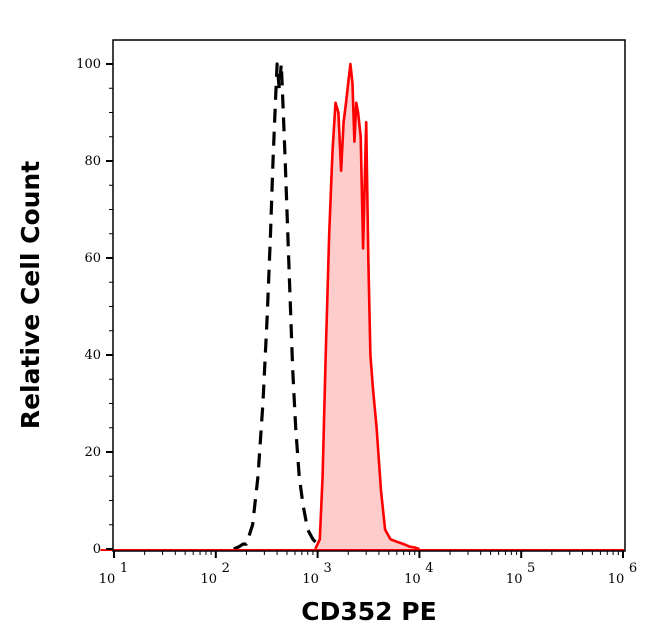 The height and width of the screenshot is (641, 646). I want to click on y-axis-title: Relative Cell Count, so click(30, 295).